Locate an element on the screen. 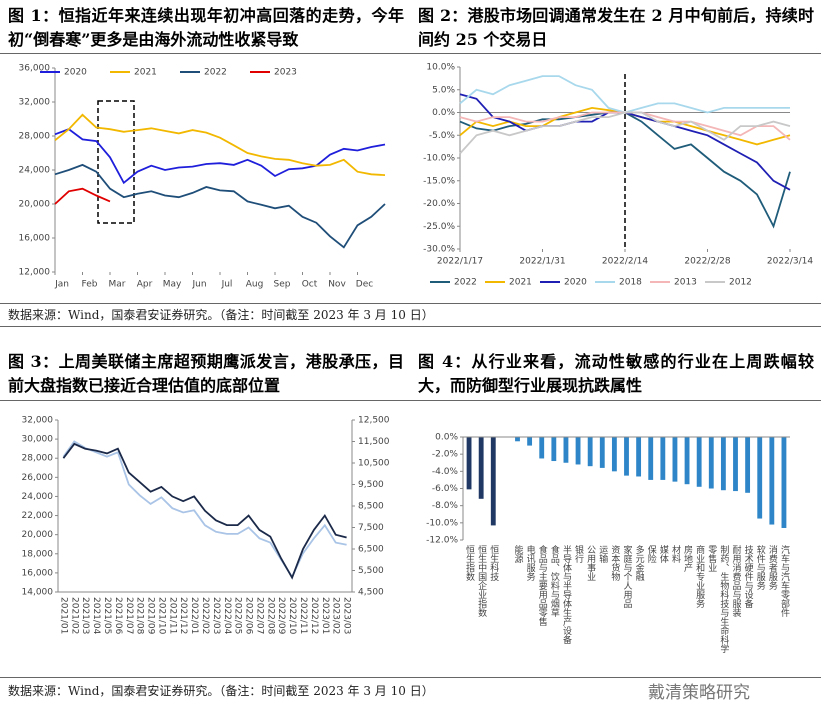  y-tick-label: -12.0% is located at coordinates (442, 541).